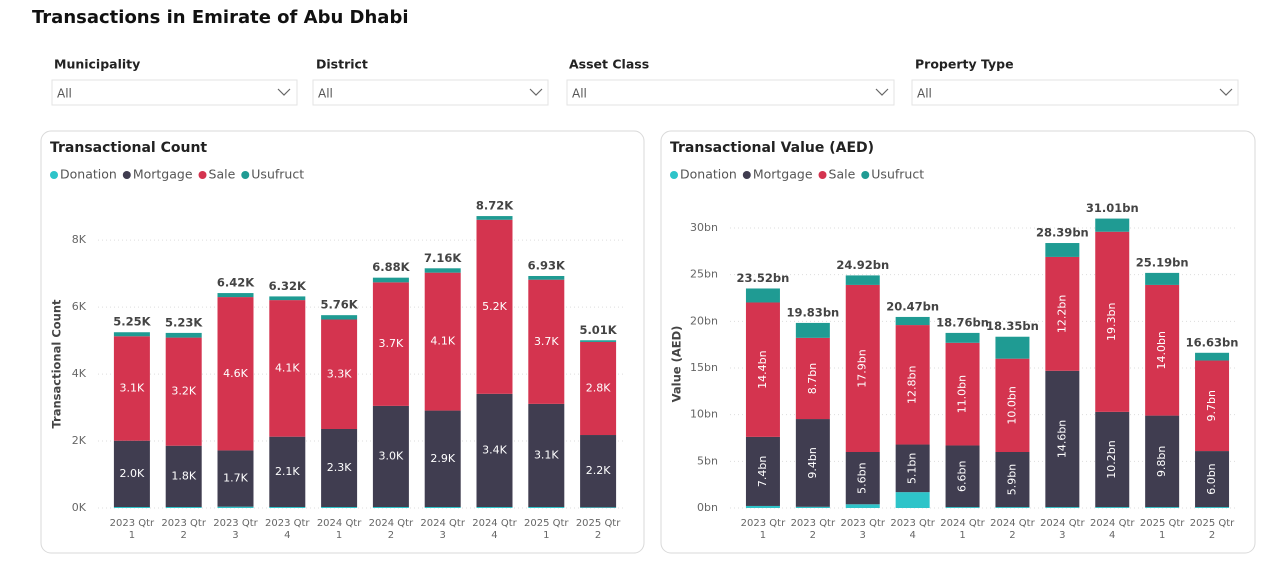 The width and height of the screenshot is (1280, 581). What do you see at coordinates (128, 148) in the screenshot?
I see `chart-title: Transactional Count` at bounding box center [128, 148].